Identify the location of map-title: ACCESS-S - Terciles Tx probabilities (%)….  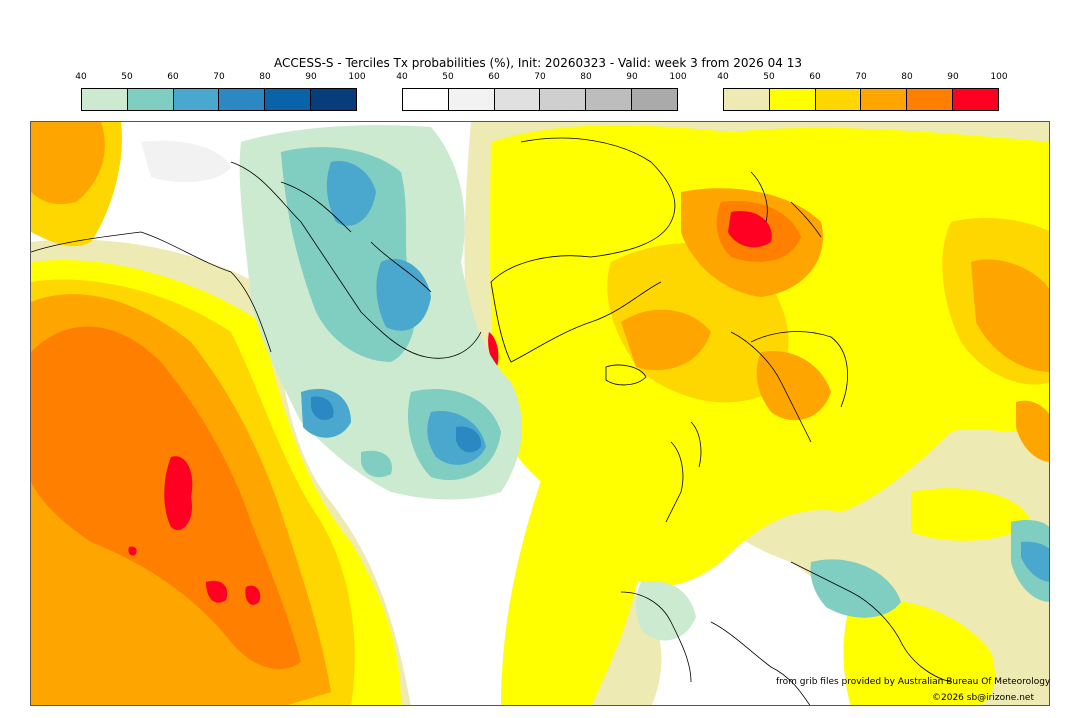
(538, 63).